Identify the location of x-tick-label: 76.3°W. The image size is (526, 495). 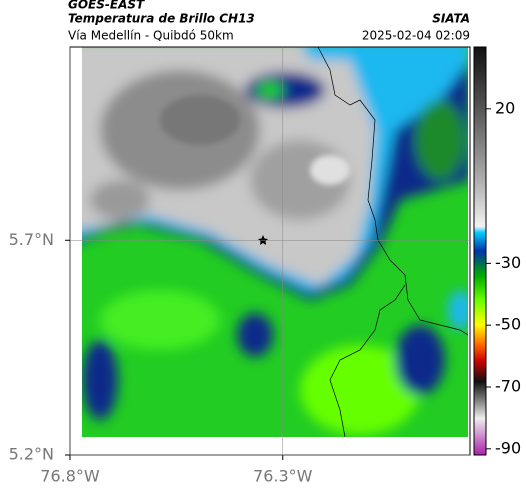
(283, 476).